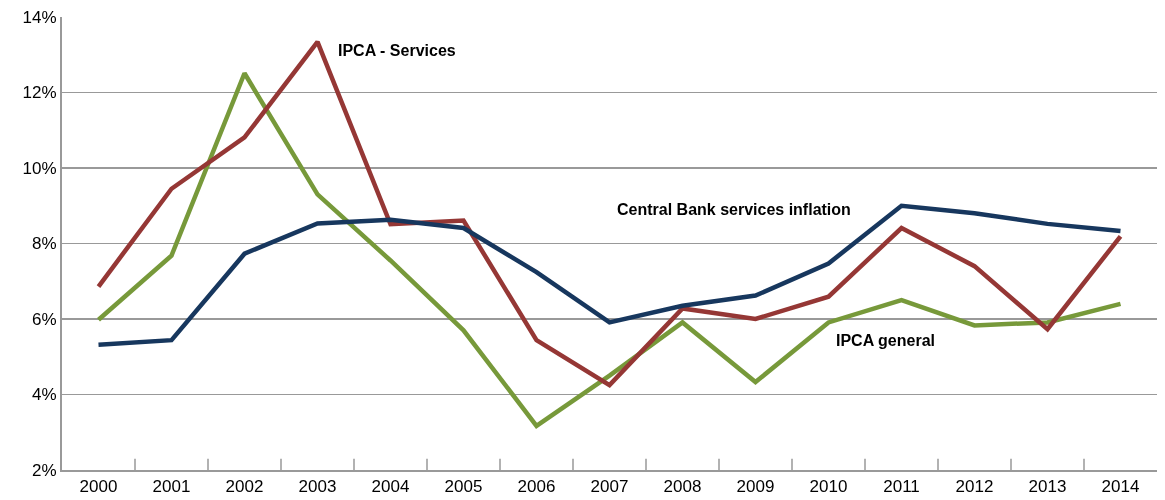 The width and height of the screenshot is (1165, 500). I want to click on y-tick-label: 6%, so click(44, 319).